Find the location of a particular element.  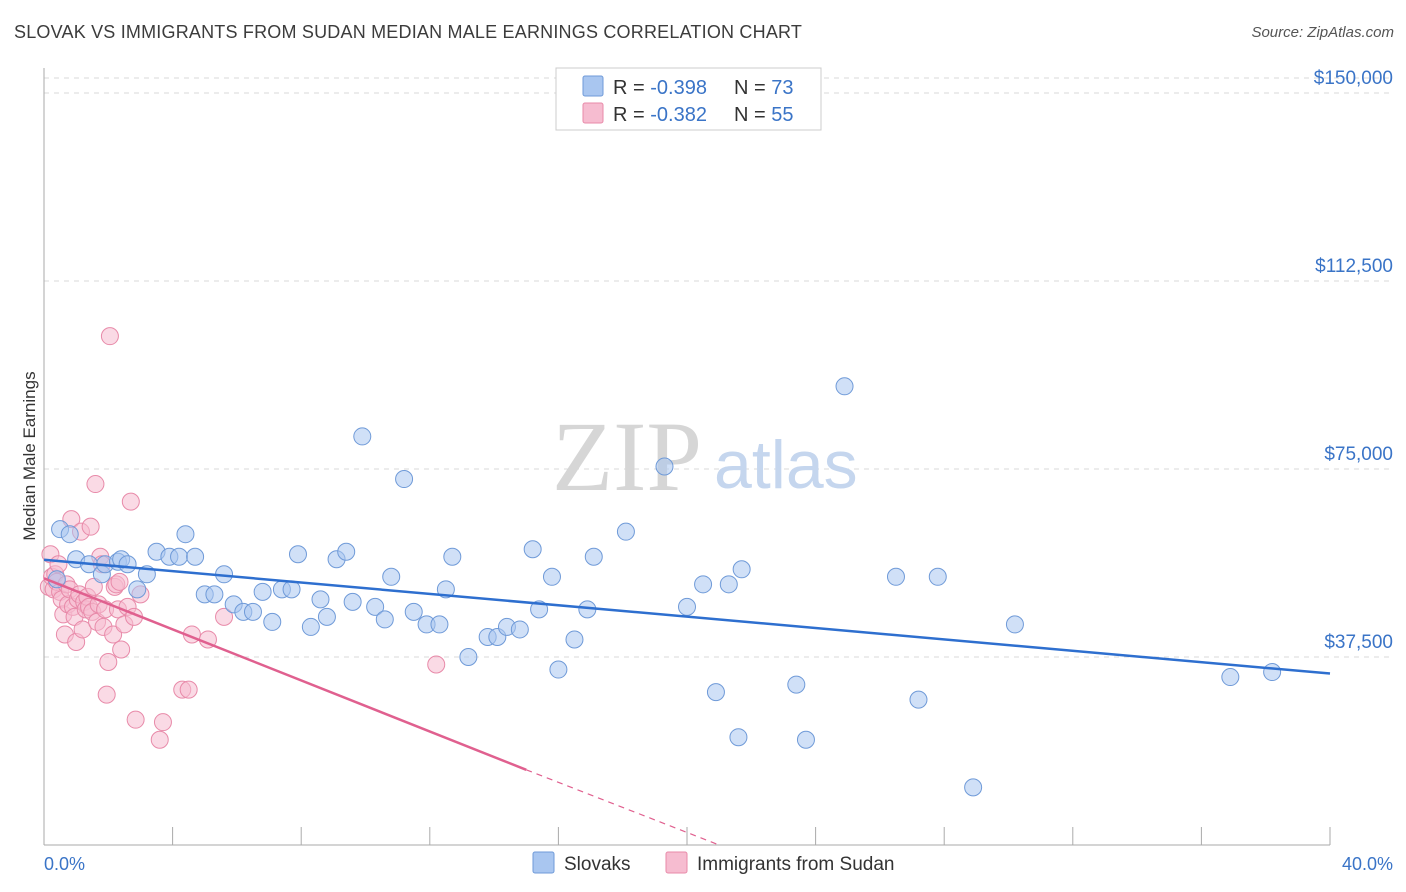

legend-n-value: 55 is located at coordinates (782, 115).